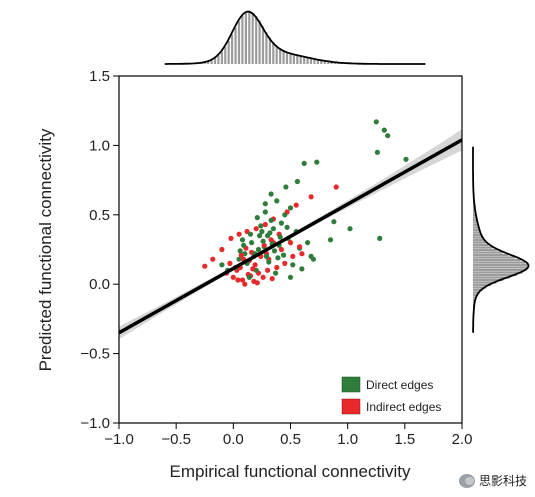  I want to click on y-tick-label: 1.0, so click(99, 145).